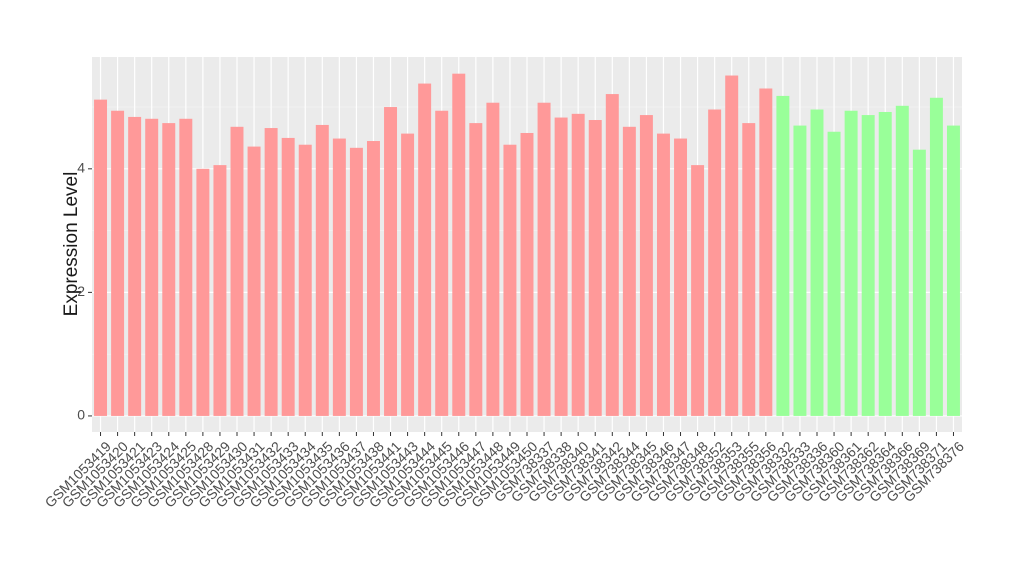 This screenshot has width=1020, height=580. Describe the element at coordinates (81, 415) in the screenshot. I see `y-tick-label: 0` at that location.